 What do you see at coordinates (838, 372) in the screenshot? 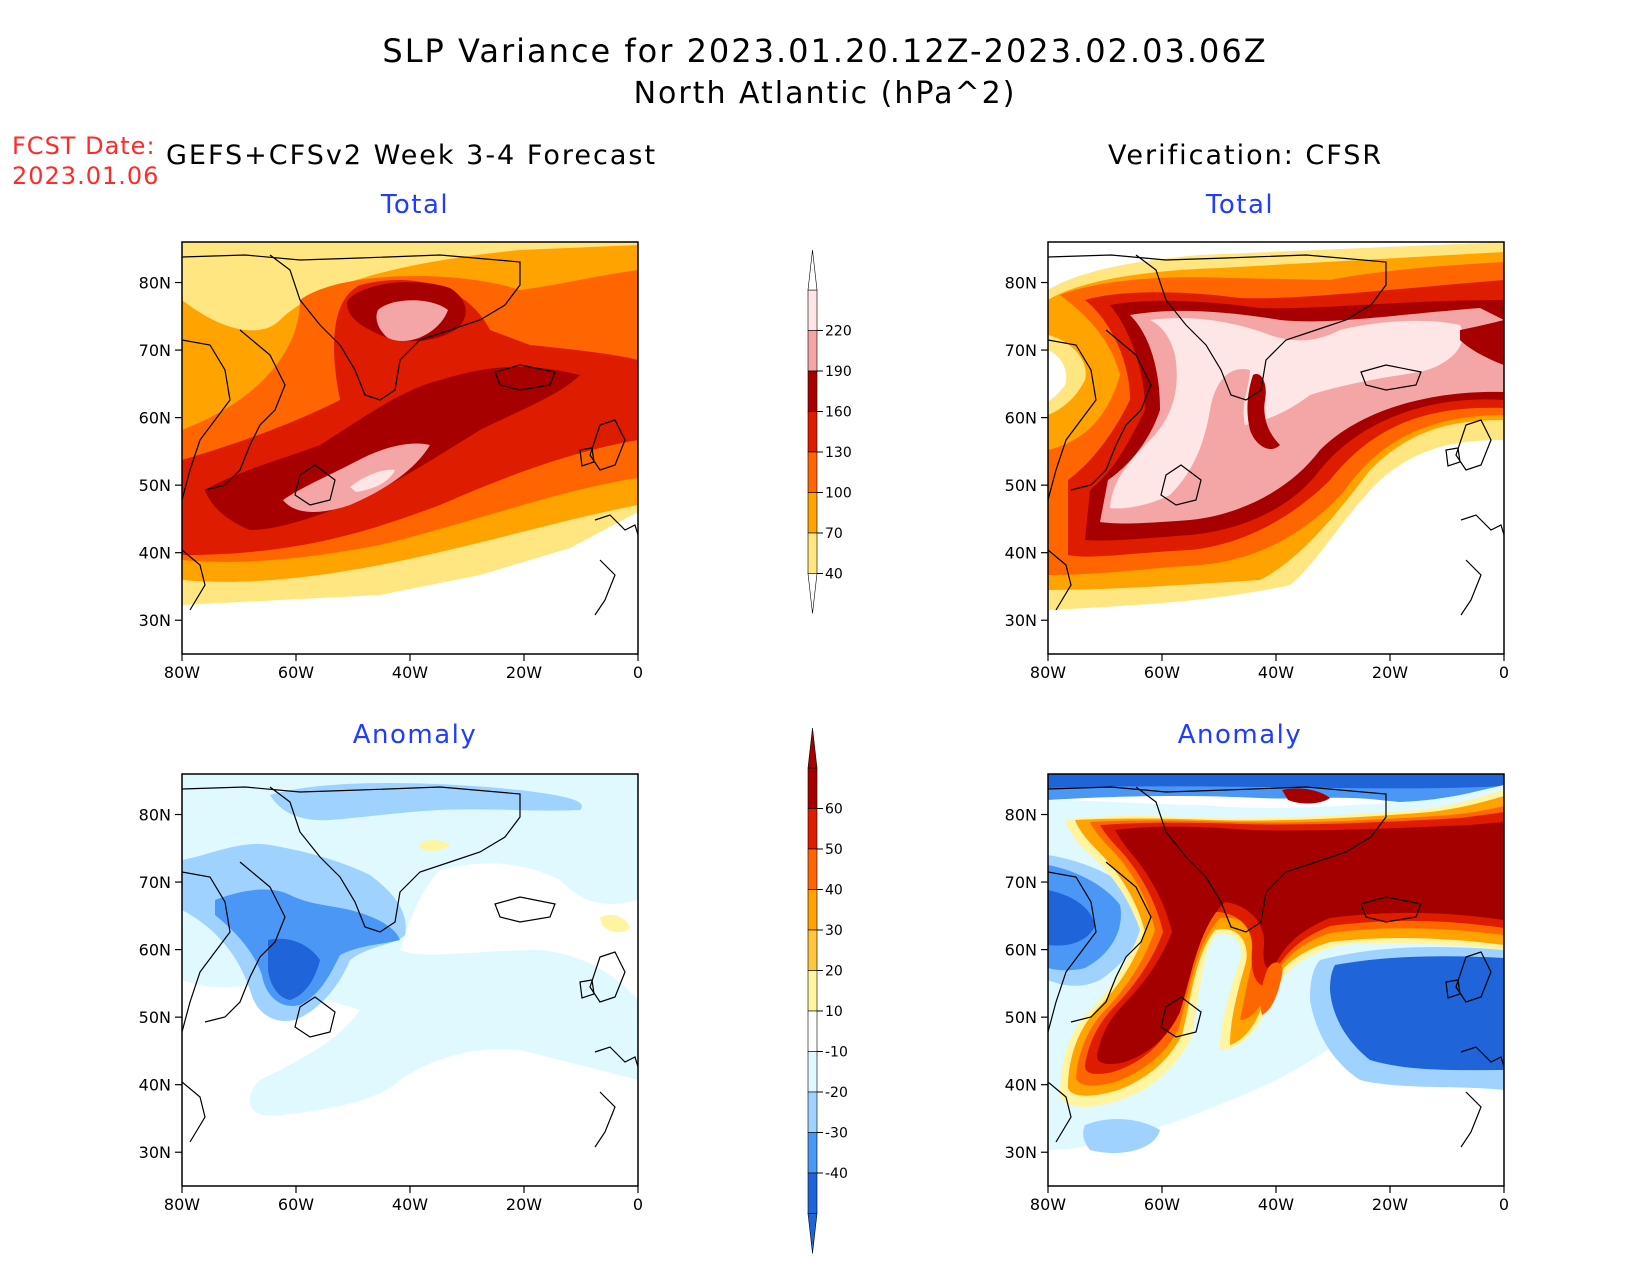
I see `colorbar-total-label: 190` at bounding box center [838, 372].